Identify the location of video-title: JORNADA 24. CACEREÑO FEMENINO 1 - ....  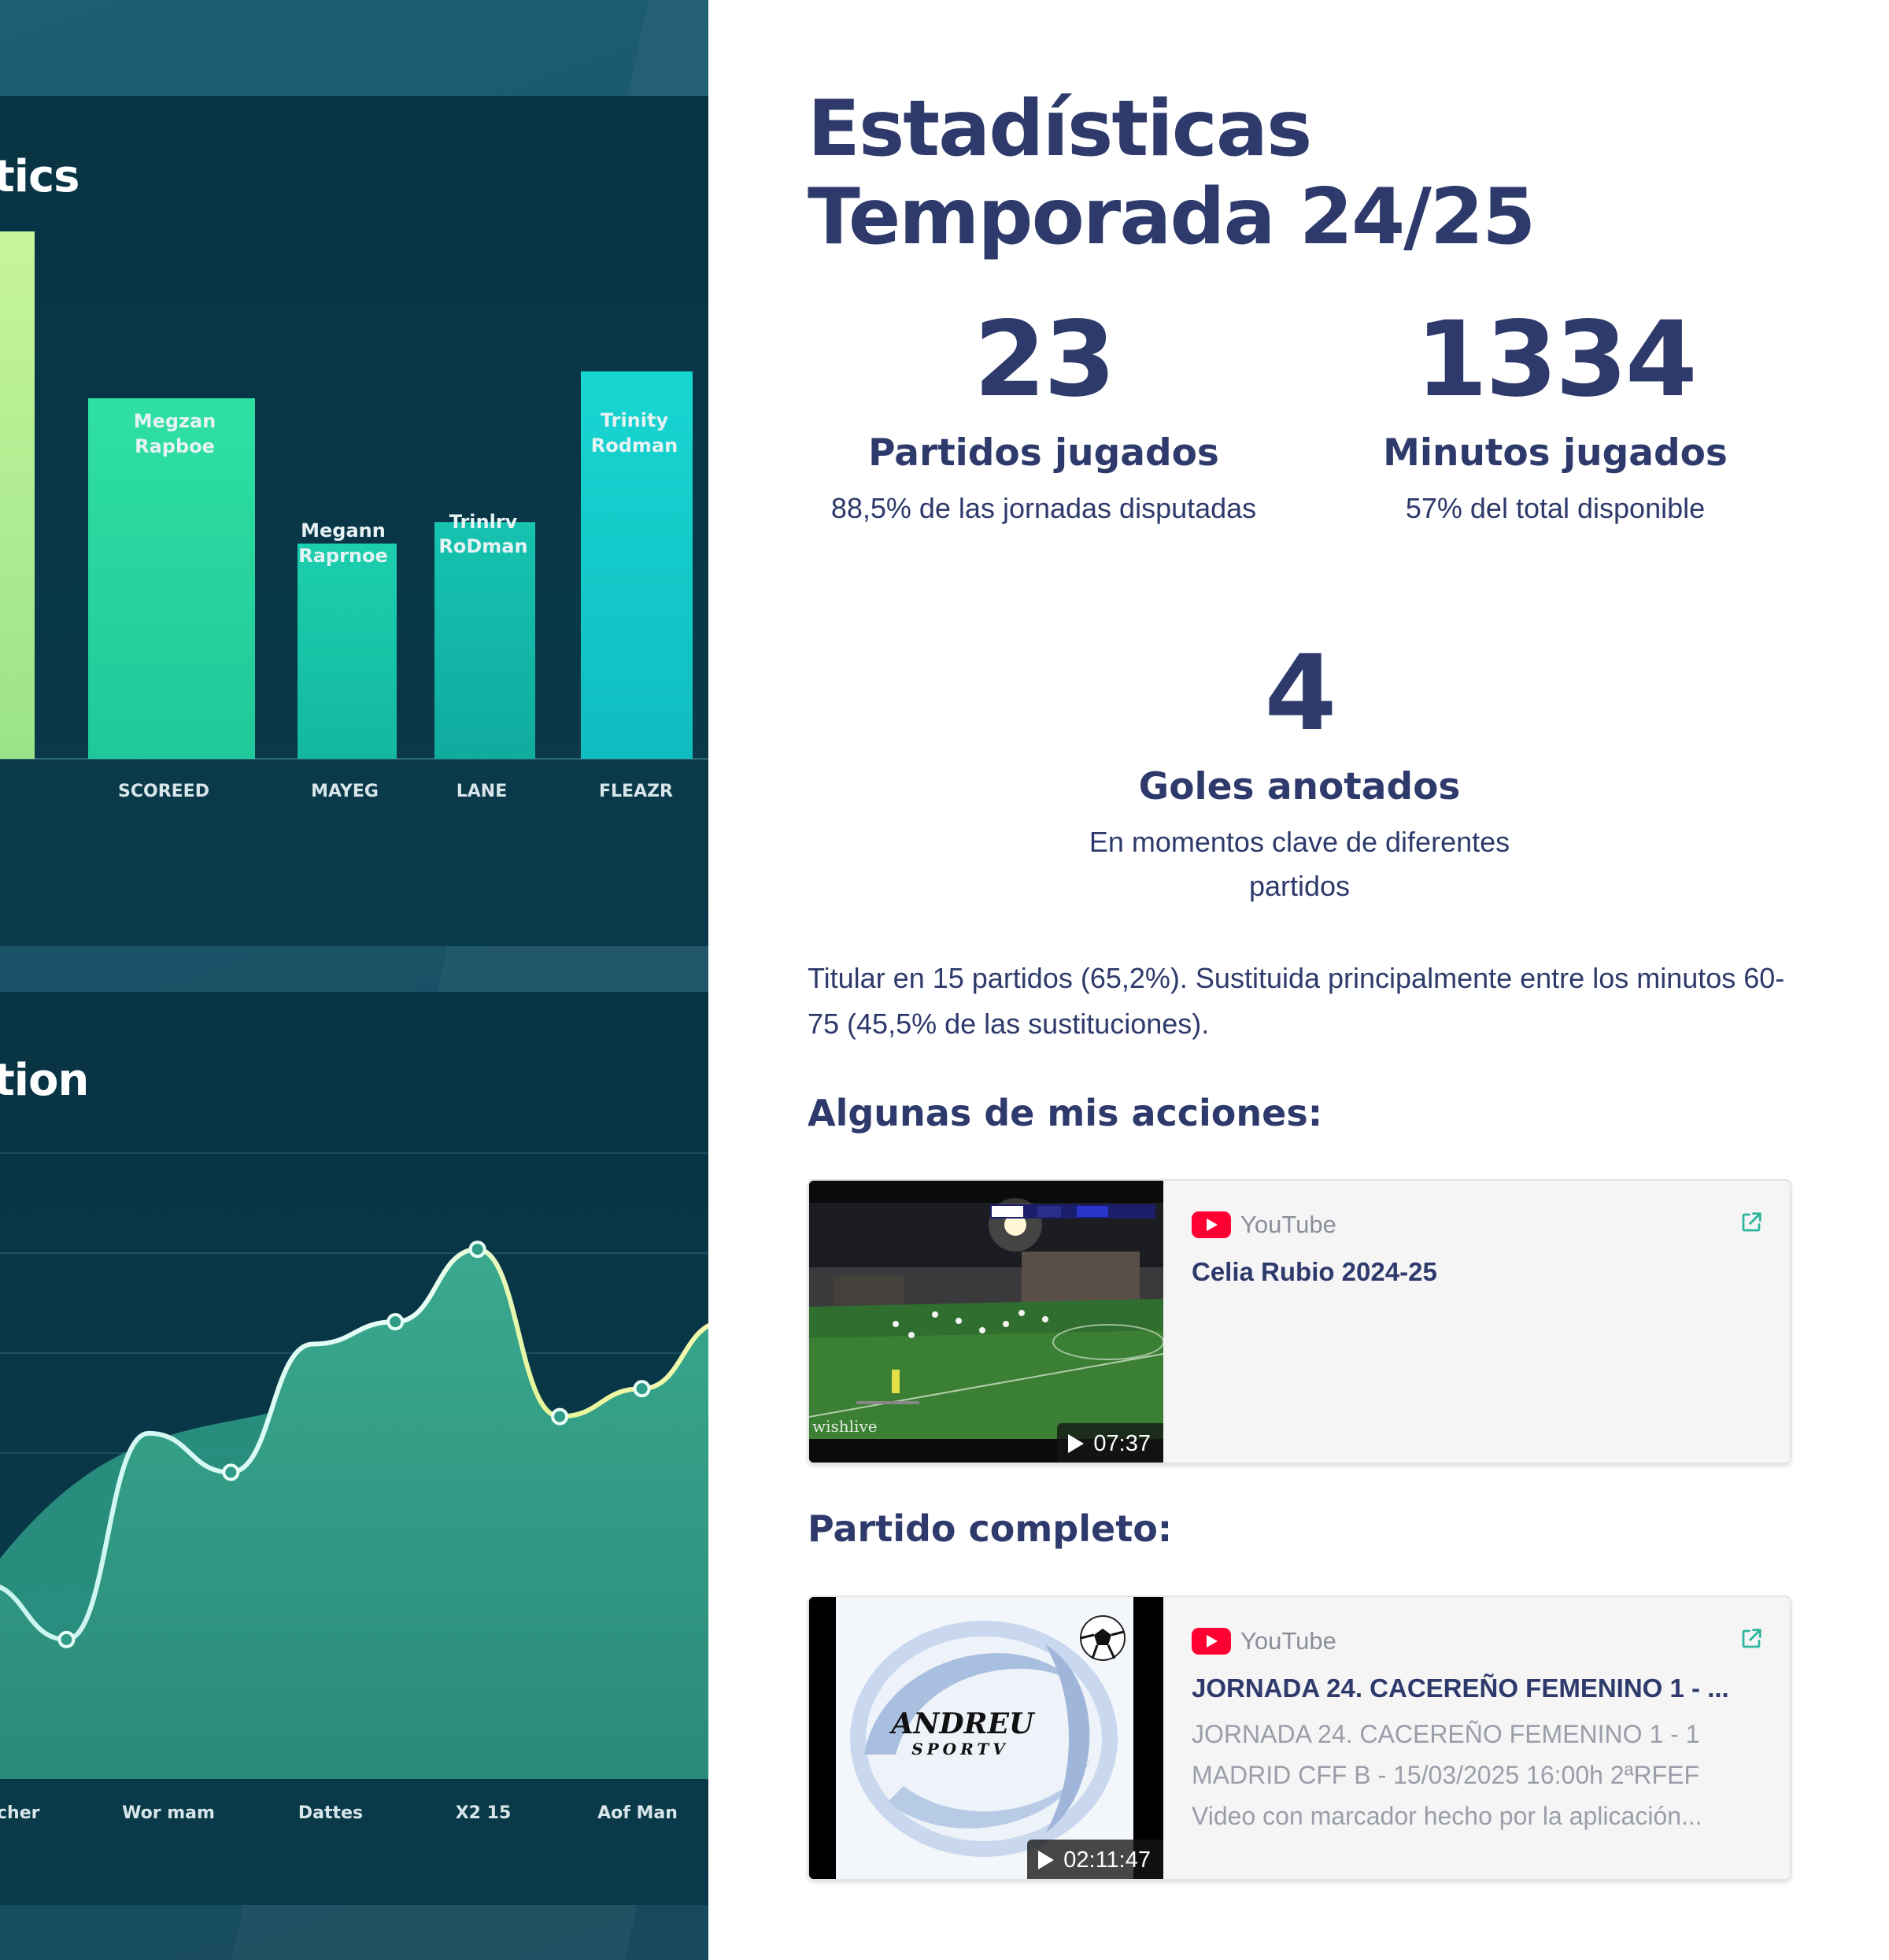
(1460, 1688).